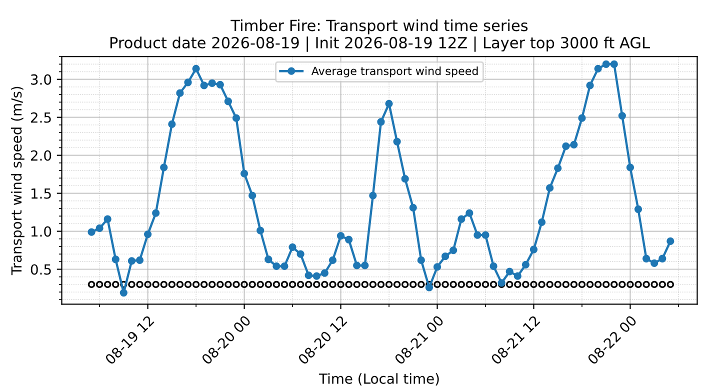 The height and width of the screenshot is (390, 710). What do you see at coordinates (41, 193) in the screenshot?
I see `y-tick-label: 1.5` at bounding box center [41, 193].